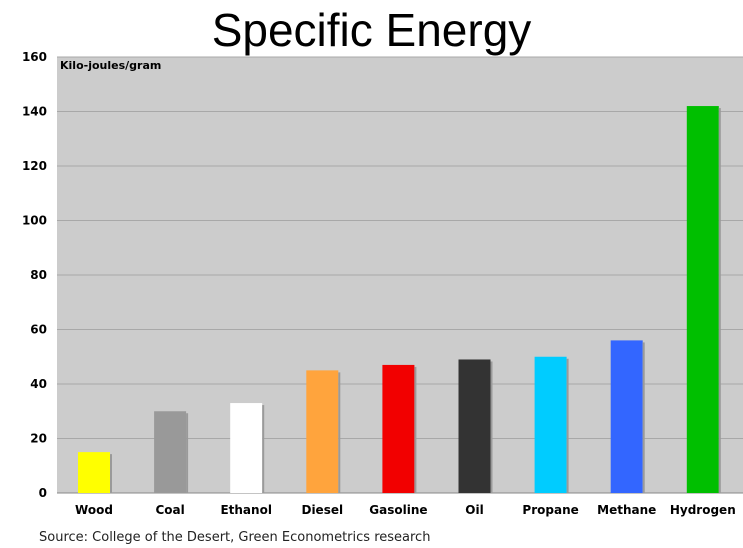 The image size is (743, 548). Describe the element at coordinates (398, 428) in the screenshot. I see `bar-gasoline` at that location.